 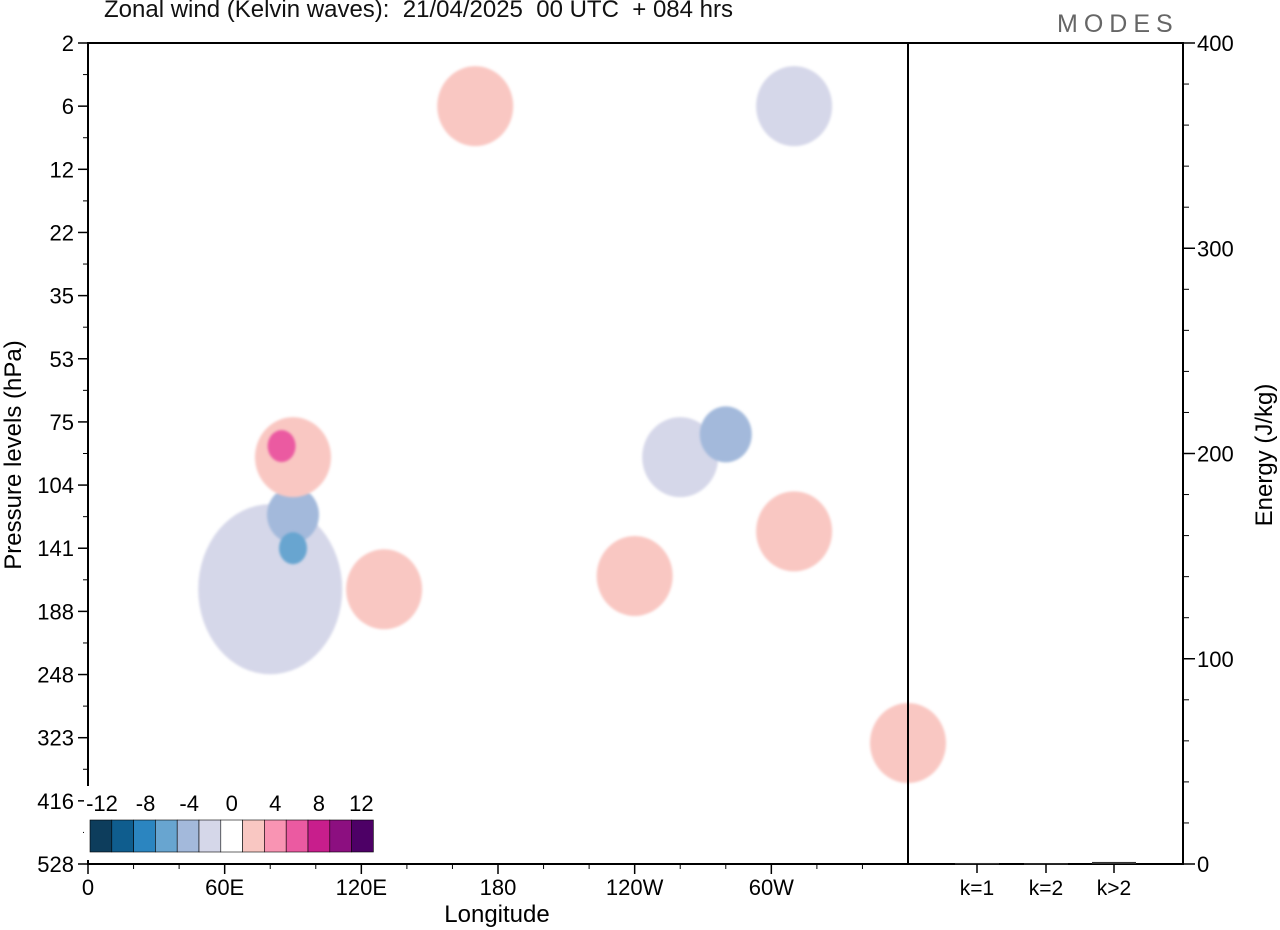 What do you see at coordinates (1215, 43) in the screenshot?
I see `energy-tick-label: 400` at bounding box center [1215, 43].